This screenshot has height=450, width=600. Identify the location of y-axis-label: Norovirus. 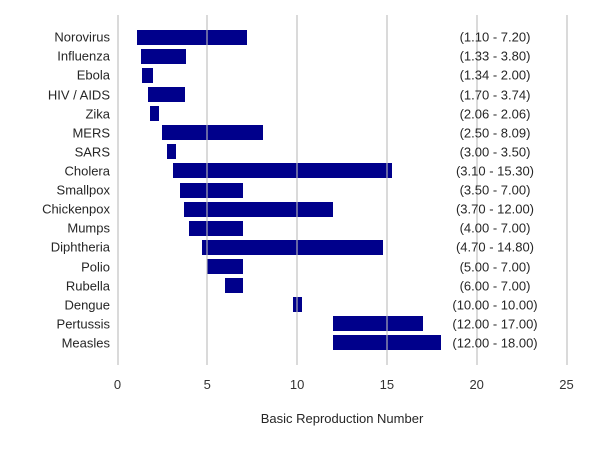
(82, 37).